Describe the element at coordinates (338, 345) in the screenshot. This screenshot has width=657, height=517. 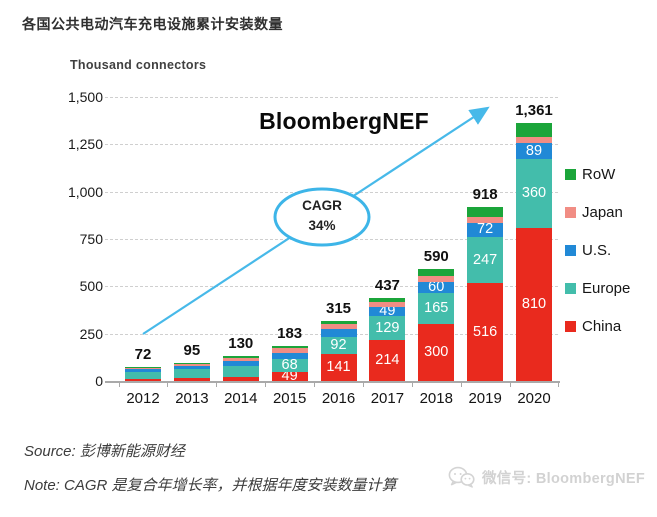
I see `bar-segment-europe: 92` at that location.